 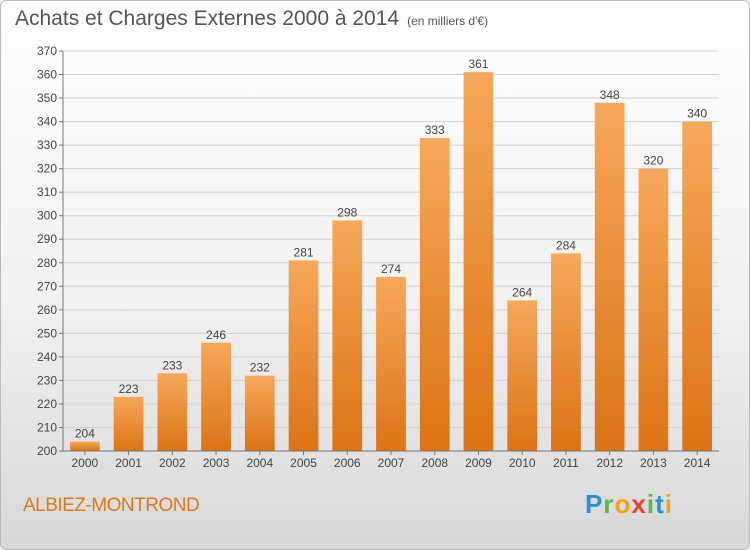 I want to click on bar-value-label: 233, so click(x=172, y=365).